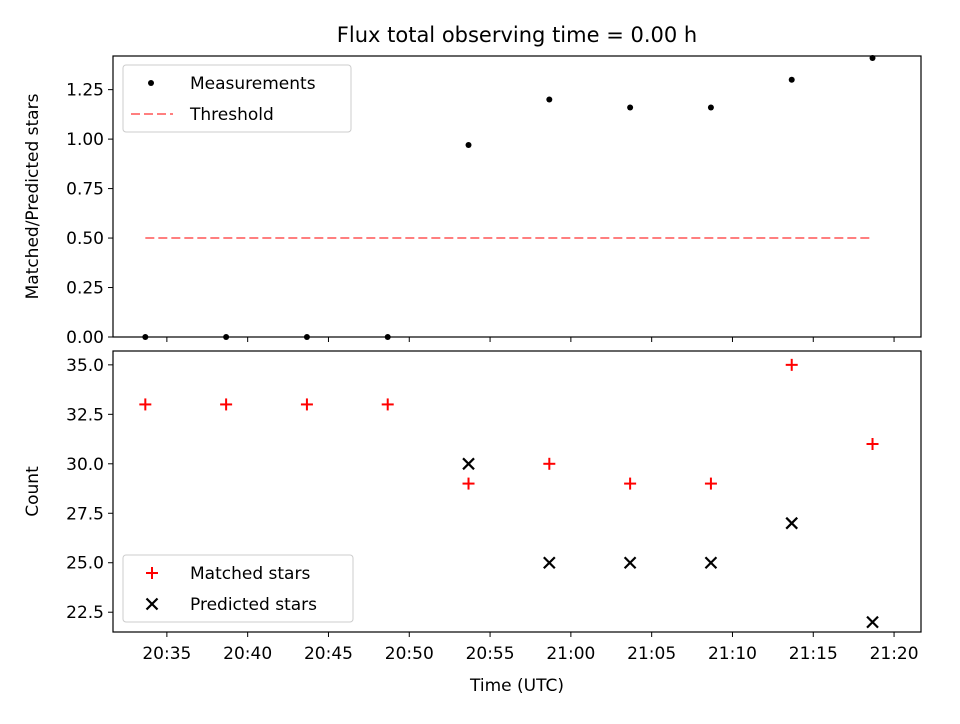  What do you see at coordinates (152, 573) in the screenshot?
I see `legend-matched-marker` at bounding box center [152, 573].